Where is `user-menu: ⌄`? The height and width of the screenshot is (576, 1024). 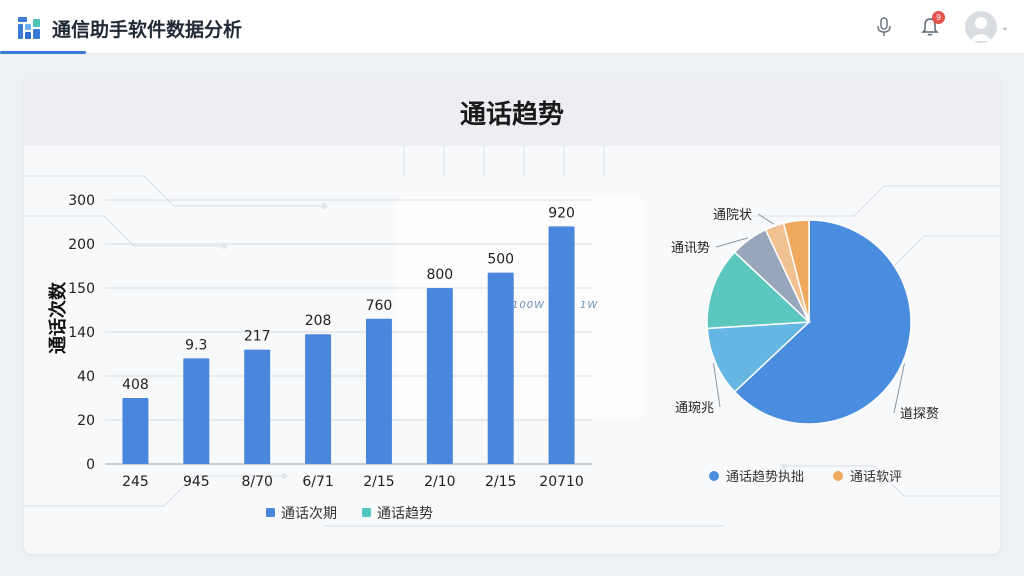 user-menu: ⌄ is located at coordinates (987, 27).